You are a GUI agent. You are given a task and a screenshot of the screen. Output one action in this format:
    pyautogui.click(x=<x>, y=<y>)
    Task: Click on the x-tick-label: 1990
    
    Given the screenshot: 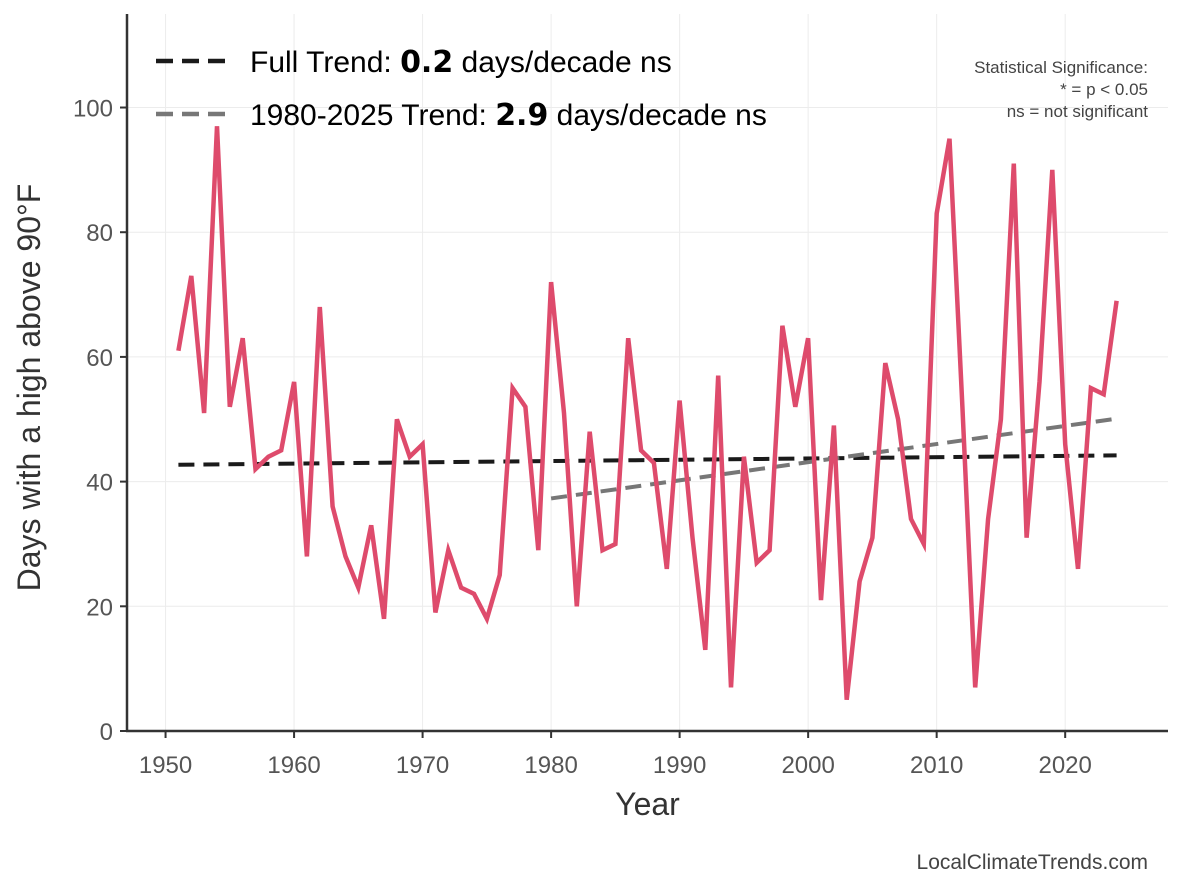 What is the action you would take?
    pyautogui.click(x=679, y=765)
    